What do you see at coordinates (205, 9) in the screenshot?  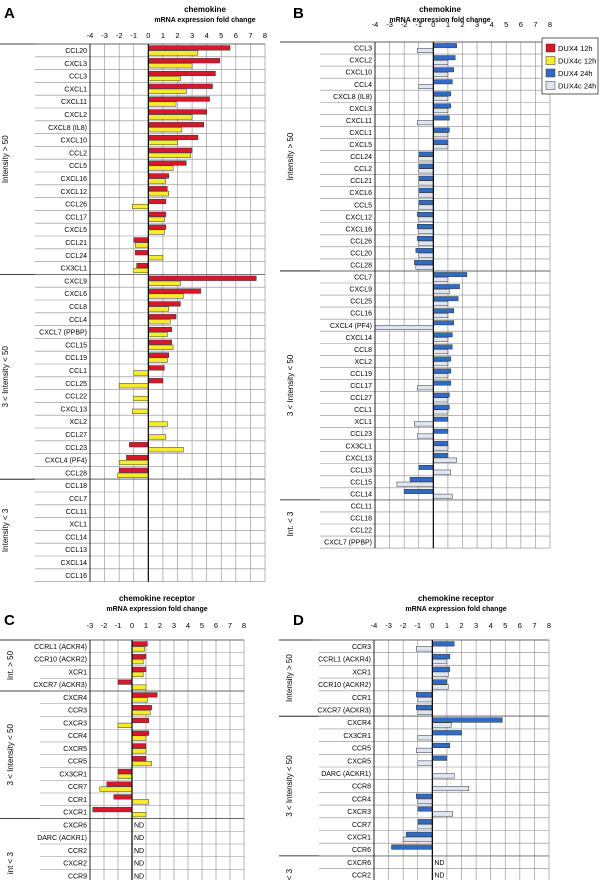 I see `panel-title: chemokine` at bounding box center [205, 9].